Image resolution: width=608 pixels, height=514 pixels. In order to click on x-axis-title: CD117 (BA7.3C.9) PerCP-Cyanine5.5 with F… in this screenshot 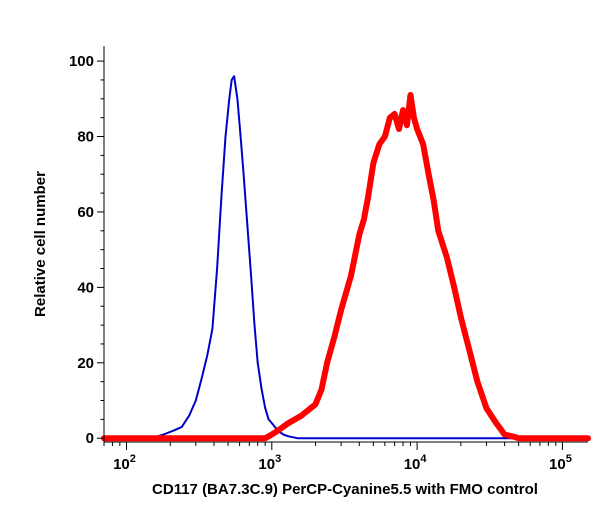, I will do `click(345, 489)`.